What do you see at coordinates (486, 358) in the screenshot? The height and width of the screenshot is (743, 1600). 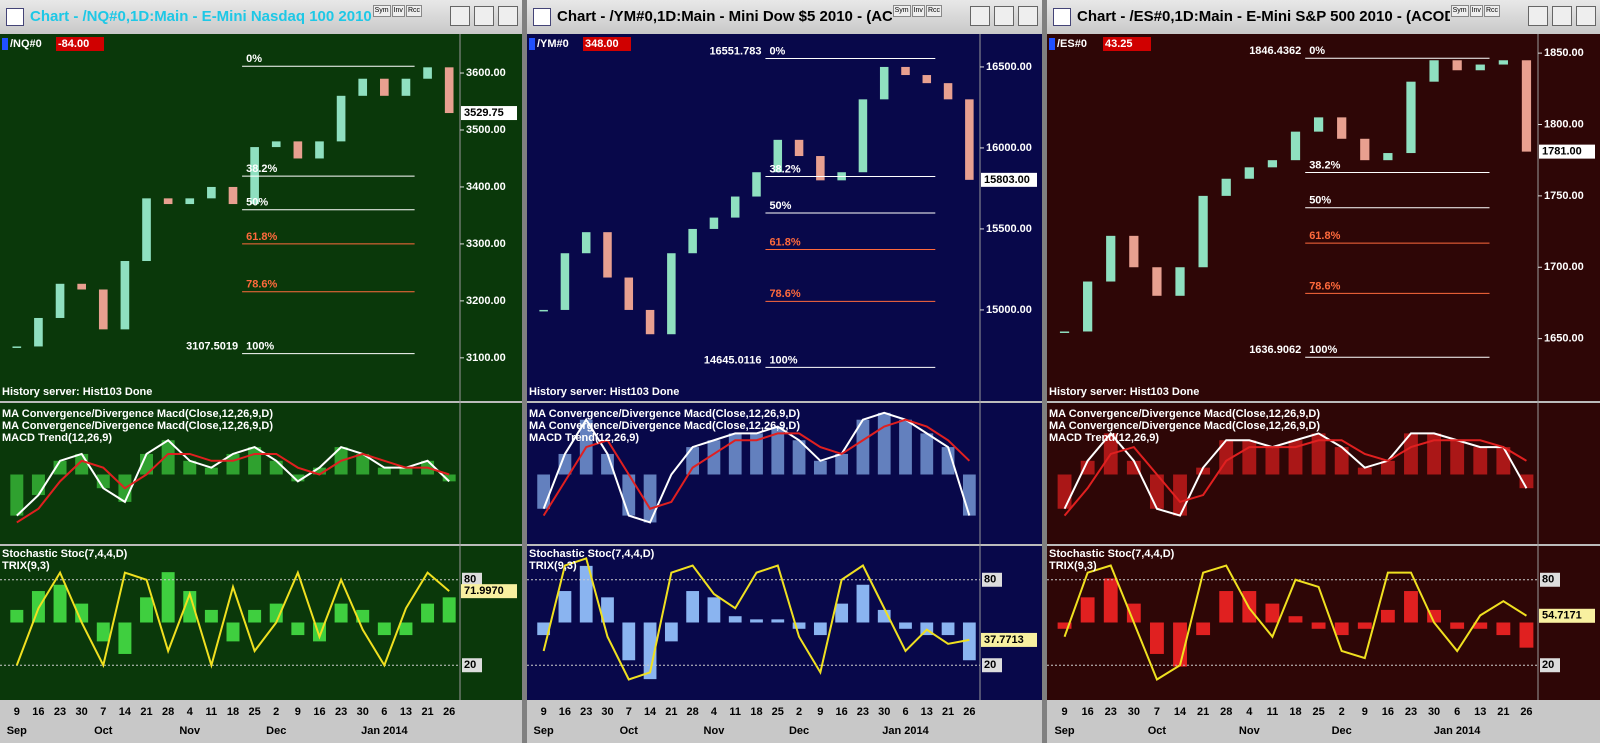 I see `y-tick-label: 3100.00` at bounding box center [486, 358].